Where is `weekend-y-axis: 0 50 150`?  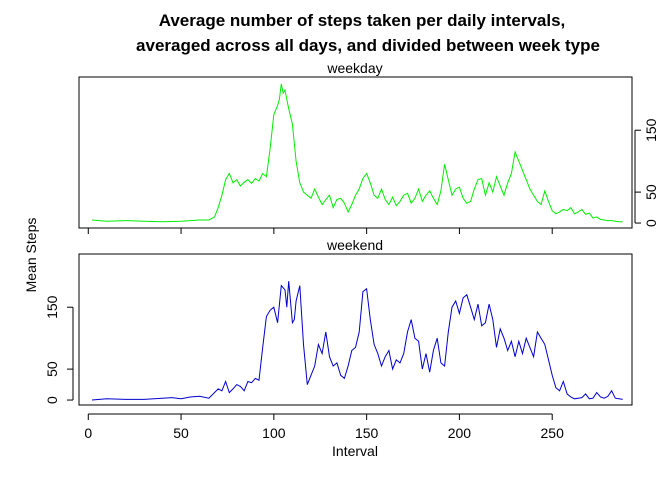
weekend-y-axis: 0 50 150 is located at coordinates (59, 349).